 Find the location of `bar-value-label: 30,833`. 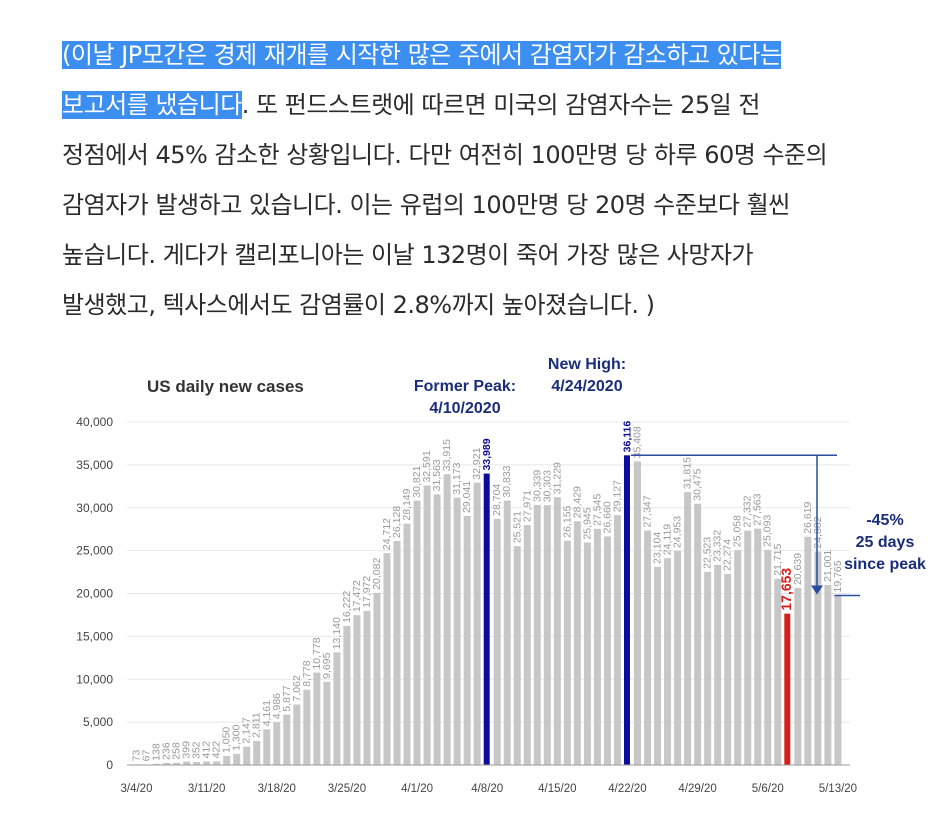

bar-value-label: 30,833 is located at coordinates (507, 481).